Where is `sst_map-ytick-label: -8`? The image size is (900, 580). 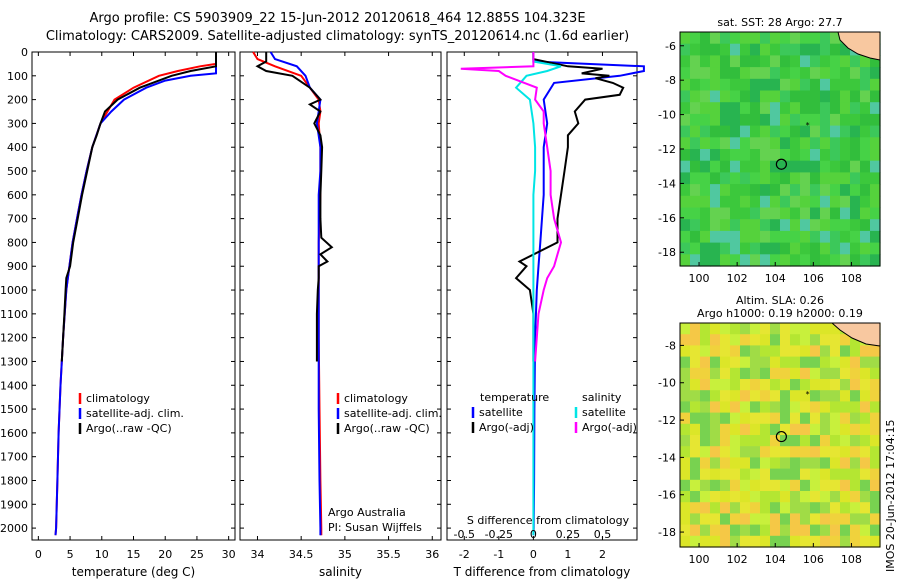
sst_map-ytick-label: -8 is located at coordinates (670, 80).